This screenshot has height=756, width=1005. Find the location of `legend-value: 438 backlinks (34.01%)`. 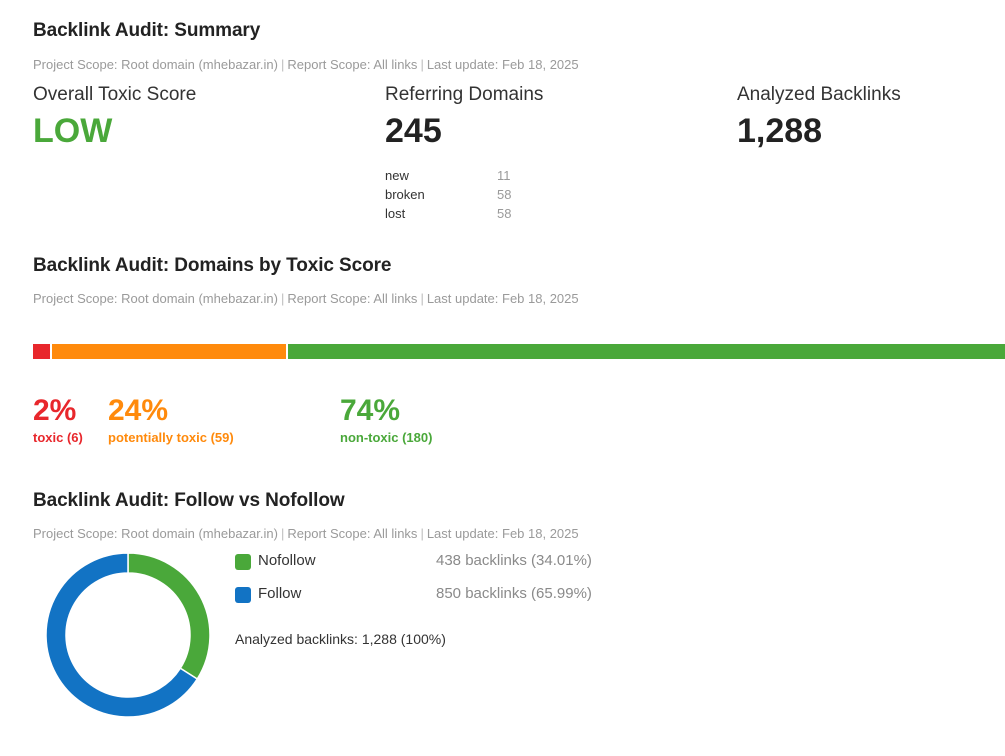

legend-value: 438 backlinks (34.01%) is located at coordinates (514, 560).